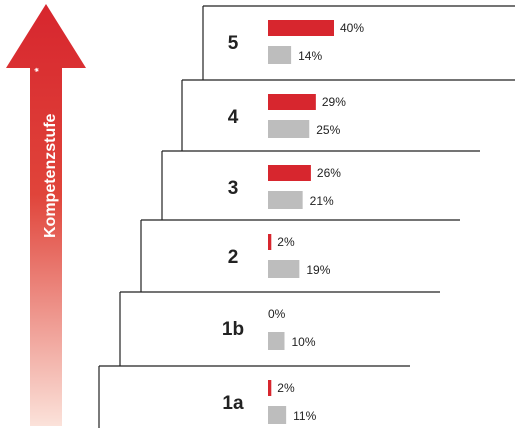 The width and height of the screenshot is (515, 428). What do you see at coordinates (322, 201) in the screenshot?
I see `value-label-series-2: 21%` at bounding box center [322, 201].